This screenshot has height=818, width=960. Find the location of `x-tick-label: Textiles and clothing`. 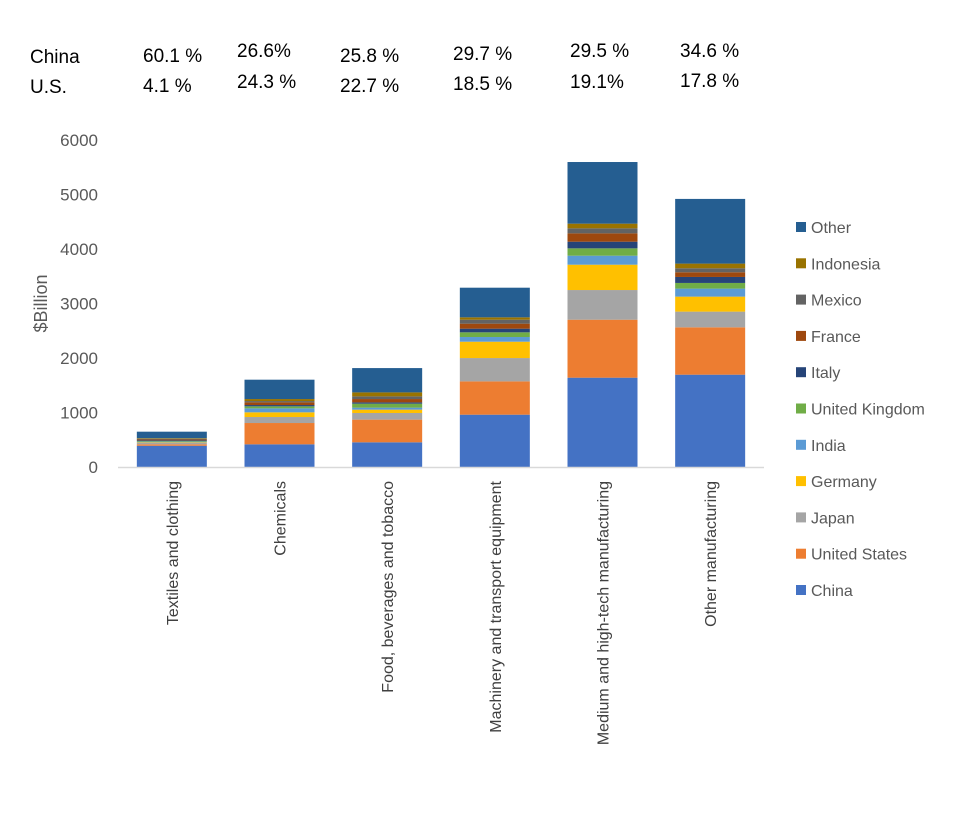

x-tick-label: Textiles and clothing is located at coordinates (173, 553).